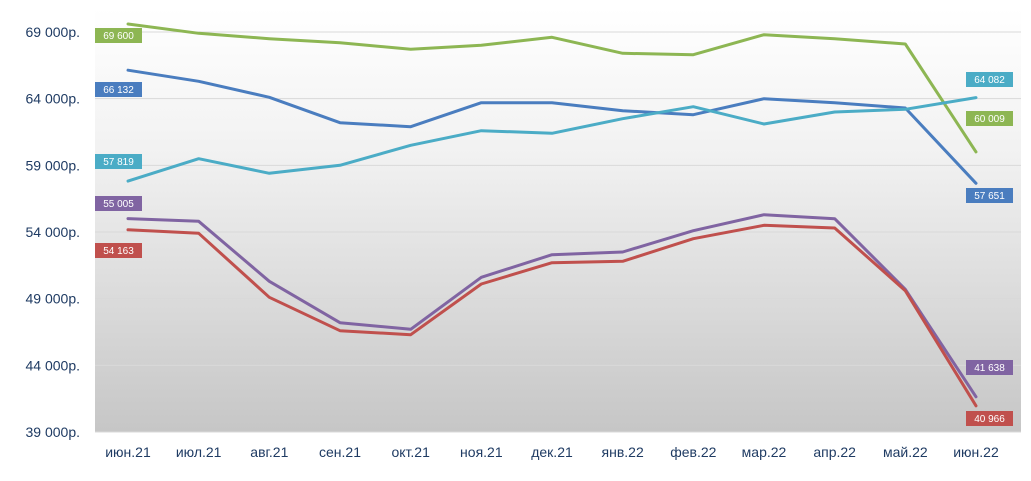 The image size is (1031, 481). I want to click on data-label-box: 64 082, so click(989, 79).